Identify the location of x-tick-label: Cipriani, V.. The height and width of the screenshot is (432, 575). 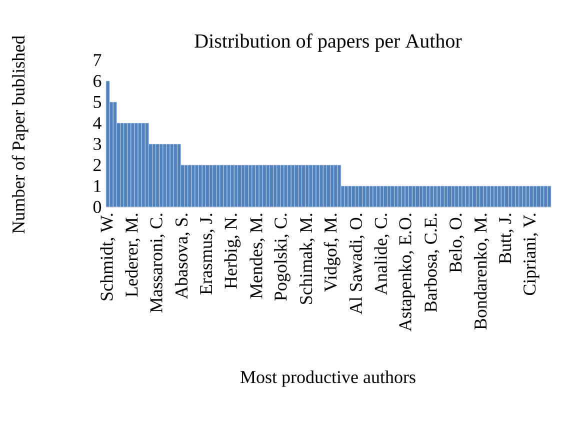
(532, 255).